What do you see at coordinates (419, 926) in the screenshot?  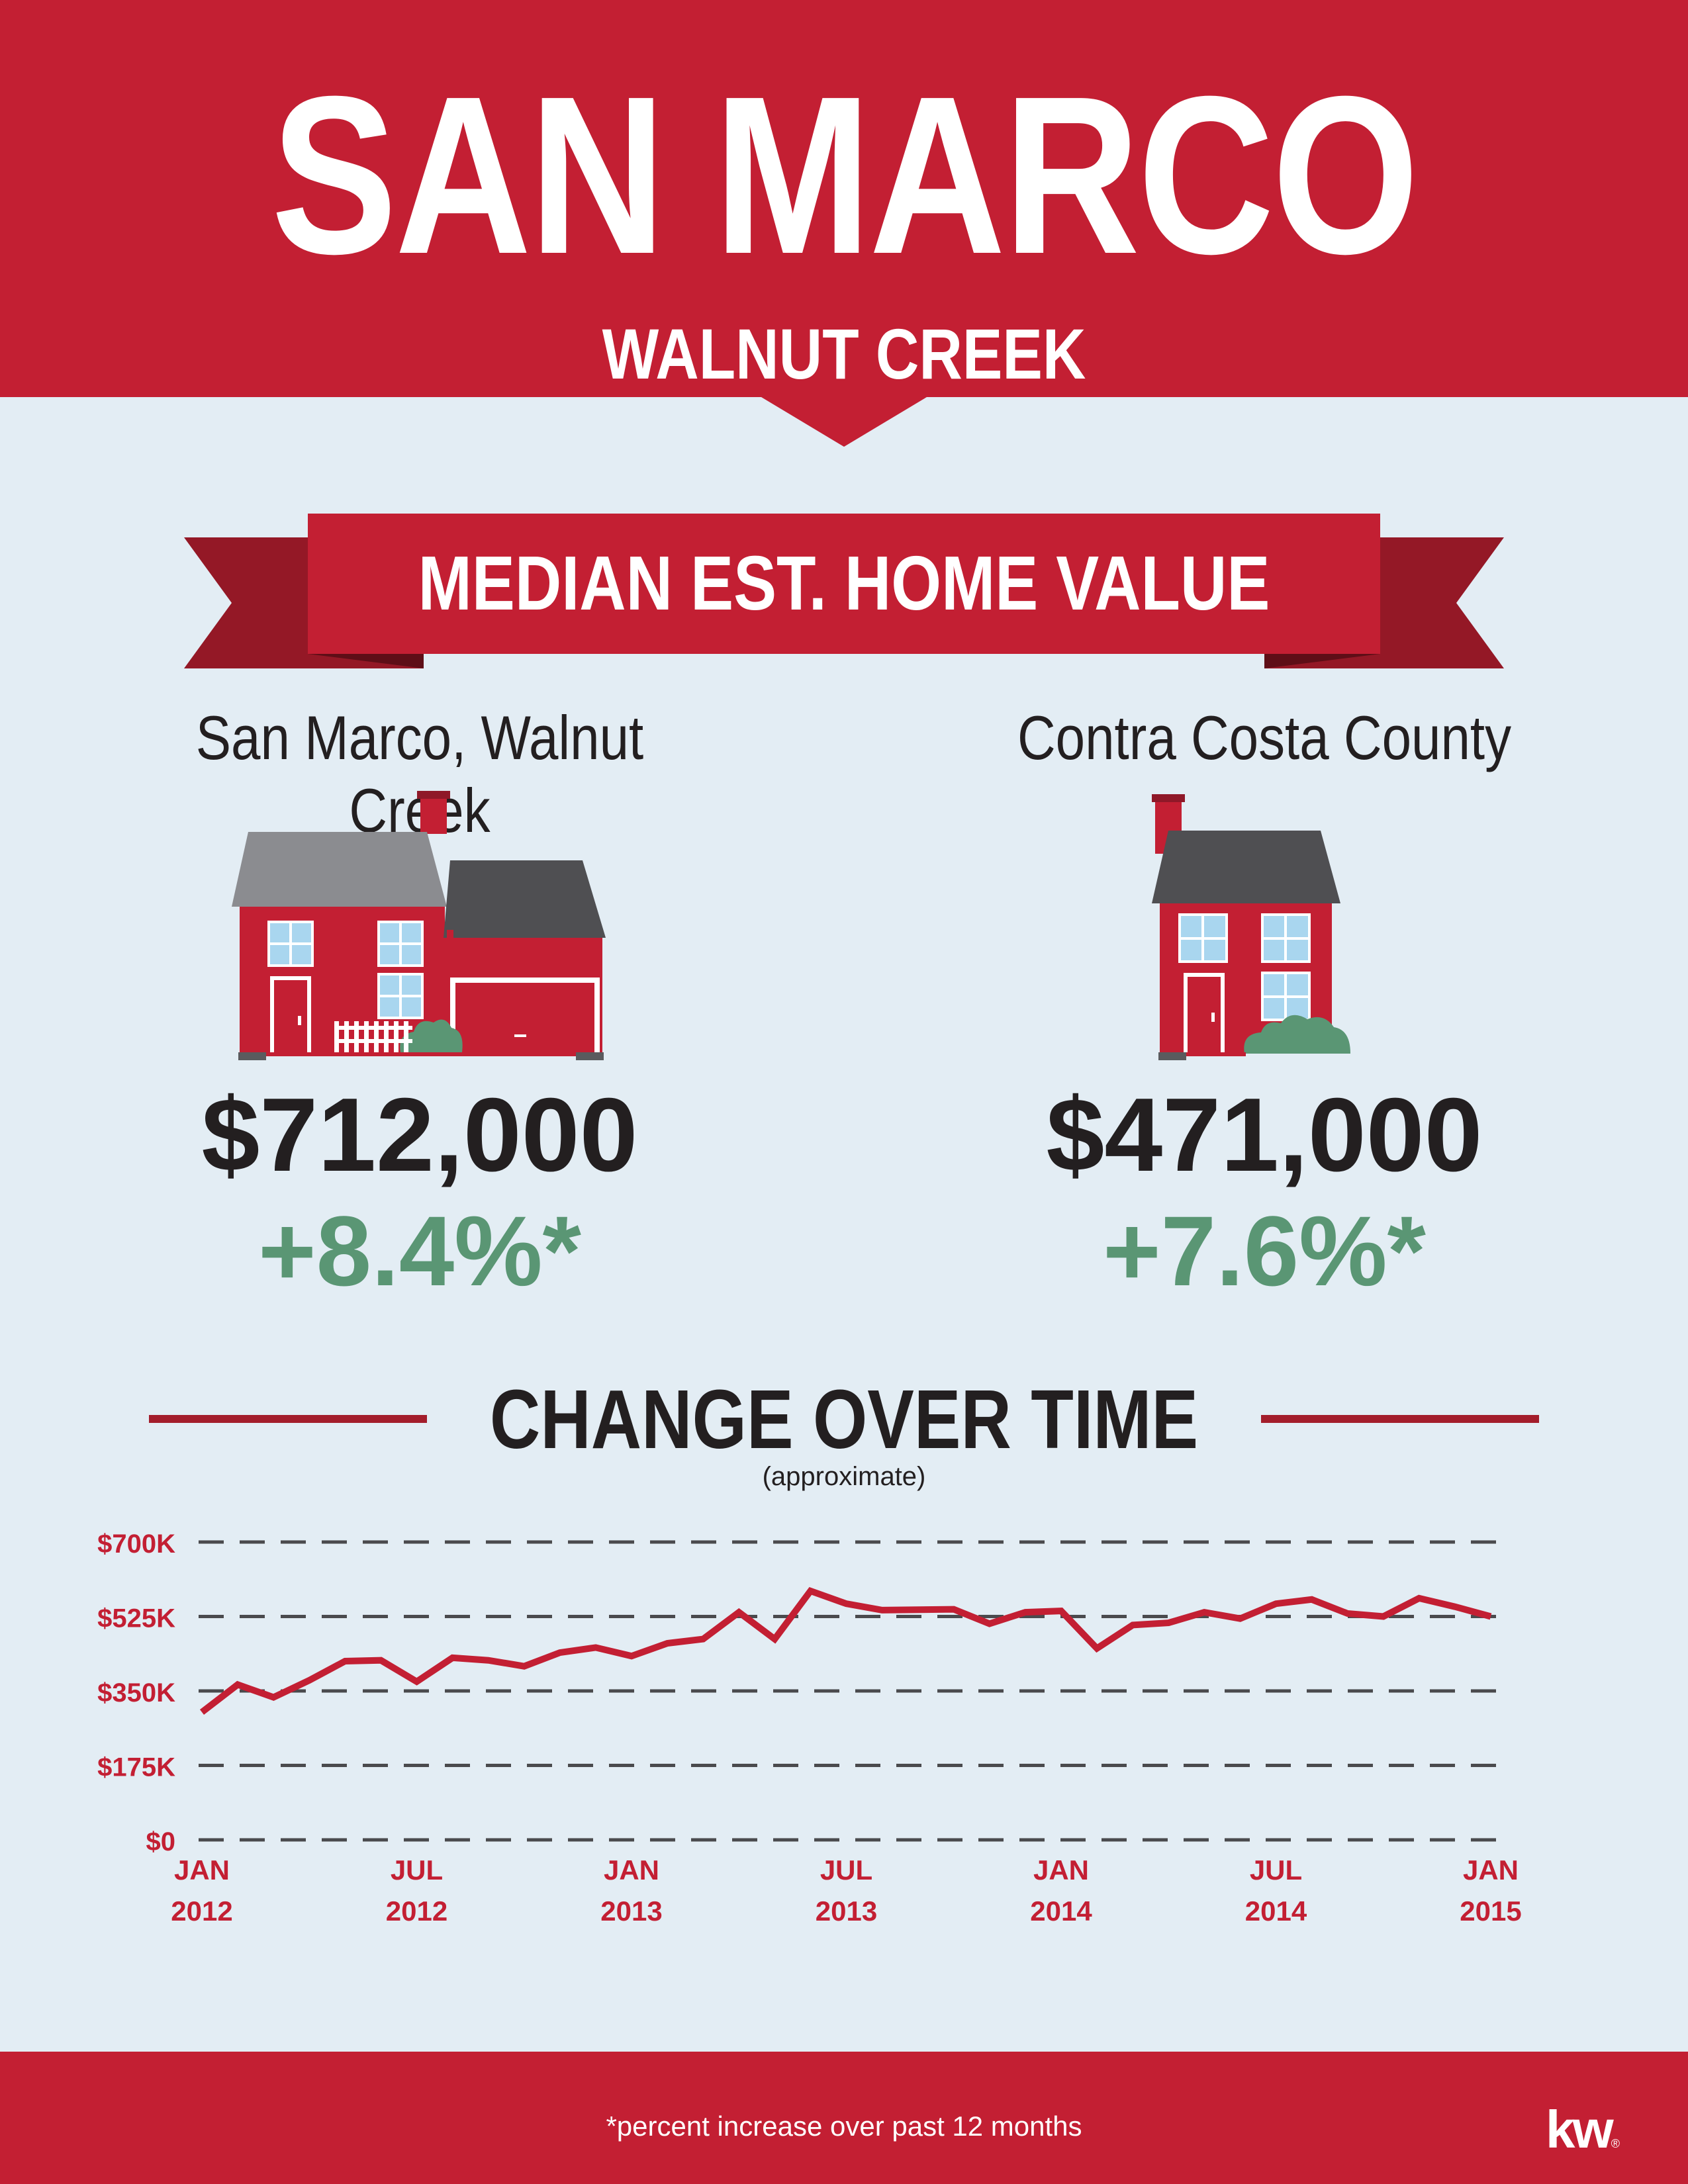 I see `house-with-garage-icon` at bounding box center [419, 926].